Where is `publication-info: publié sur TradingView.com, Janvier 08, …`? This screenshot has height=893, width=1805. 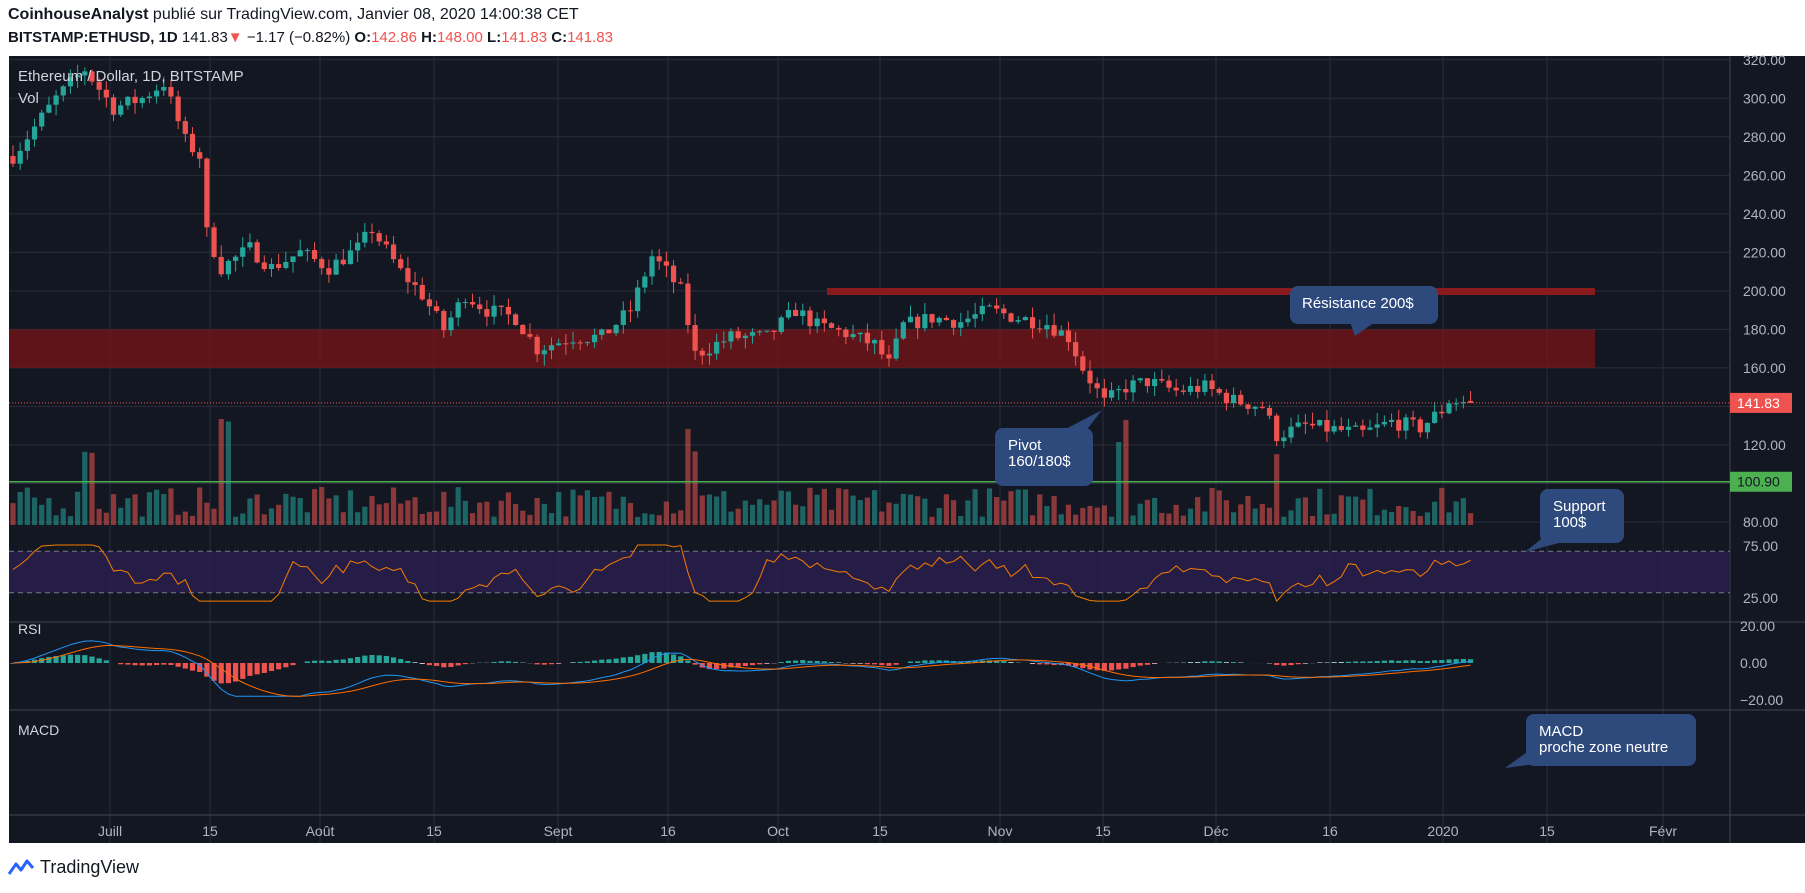
publication-info: publié sur TradingView.com, Janvier 08, … is located at coordinates (363, 14).